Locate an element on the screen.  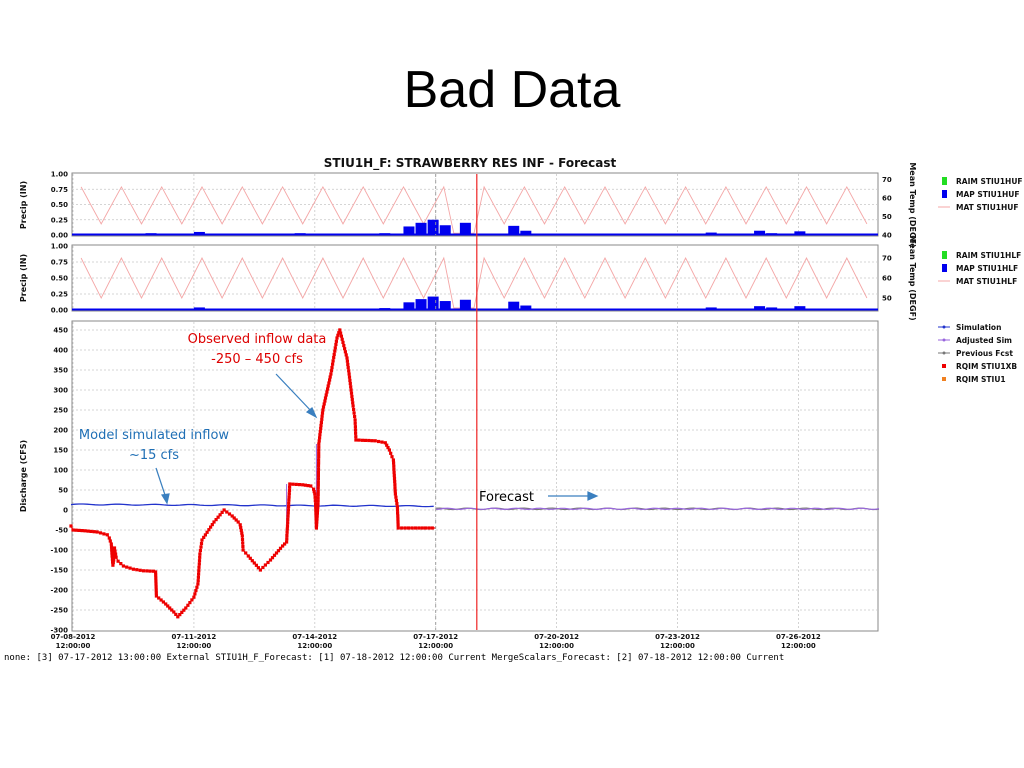
discharge-ylabel: Discharge (CFS) is located at coordinates (23, 476).